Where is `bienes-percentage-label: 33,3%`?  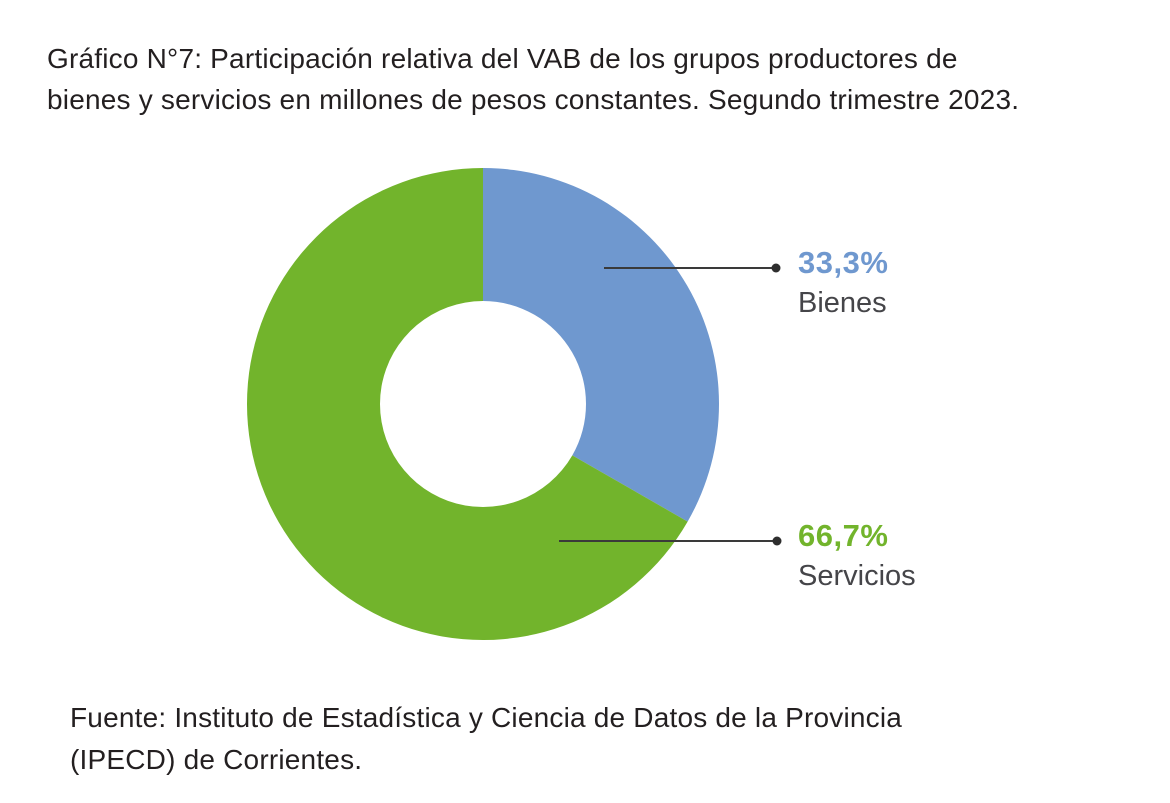 bienes-percentage-label: 33,3% is located at coordinates (843, 262).